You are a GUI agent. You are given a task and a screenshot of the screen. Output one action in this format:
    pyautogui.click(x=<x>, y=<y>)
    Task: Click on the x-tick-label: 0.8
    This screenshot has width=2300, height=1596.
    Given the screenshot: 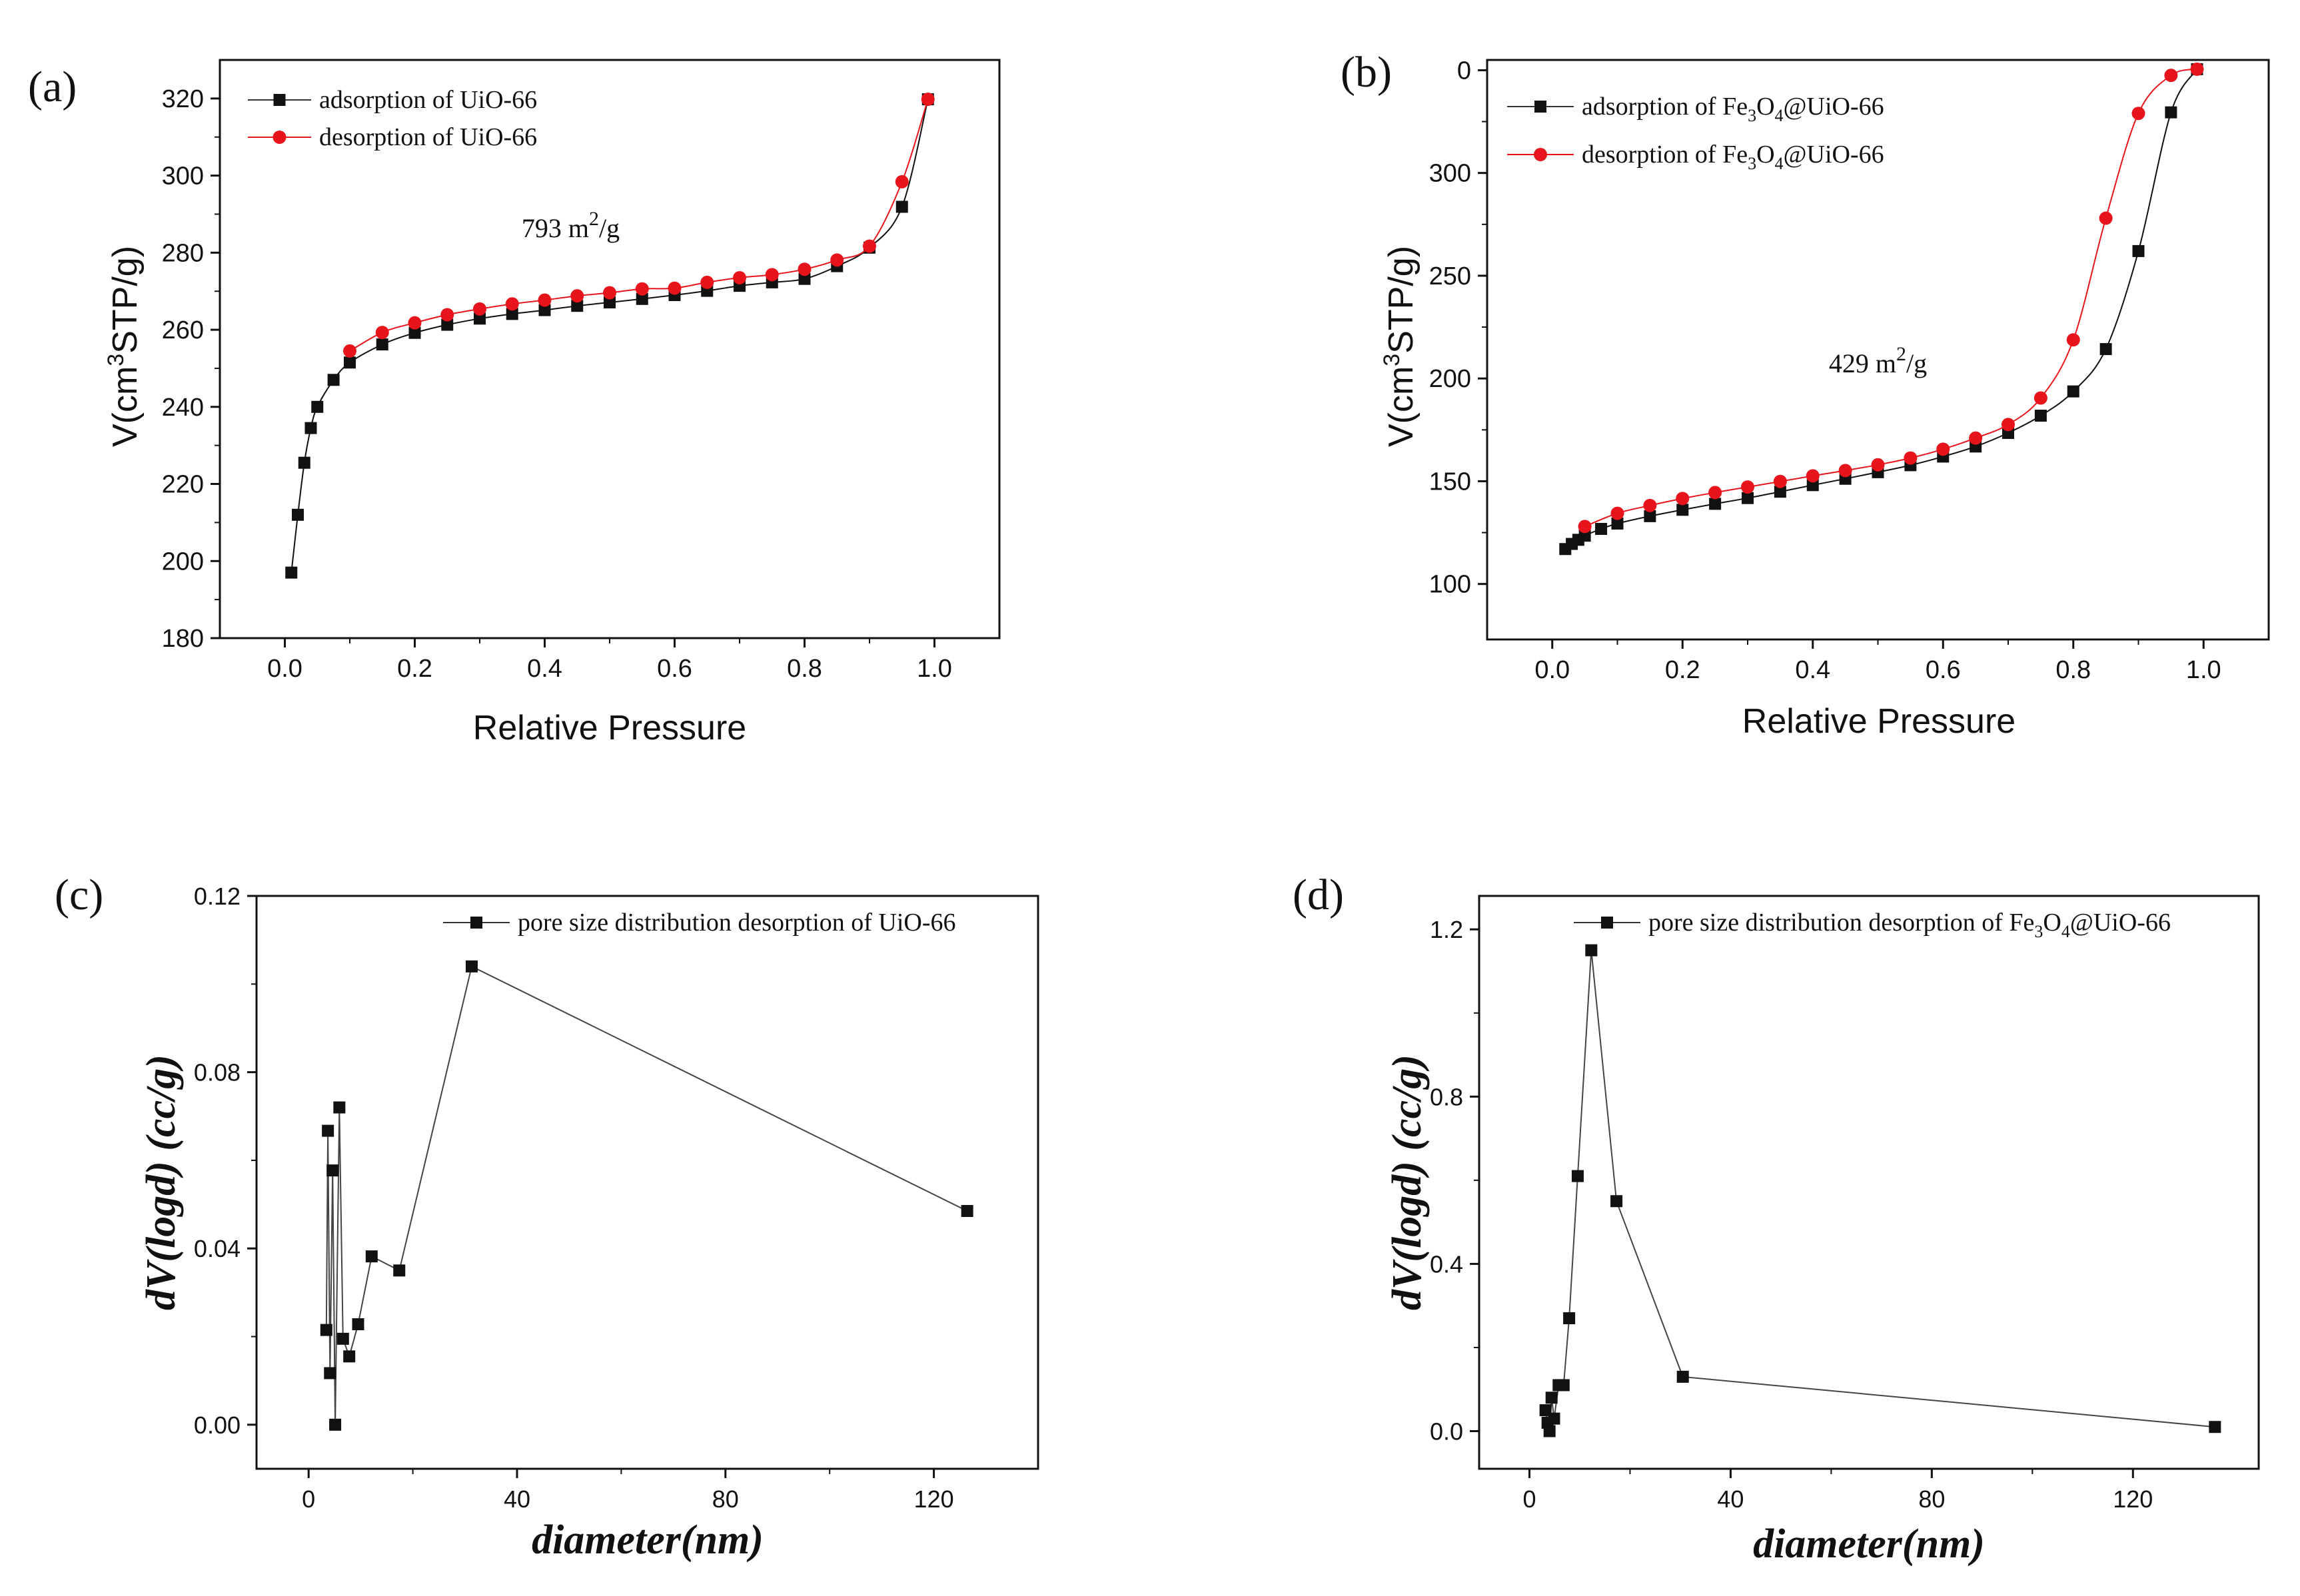 What is the action you would take?
    pyautogui.click(x=2073, y=670)
    